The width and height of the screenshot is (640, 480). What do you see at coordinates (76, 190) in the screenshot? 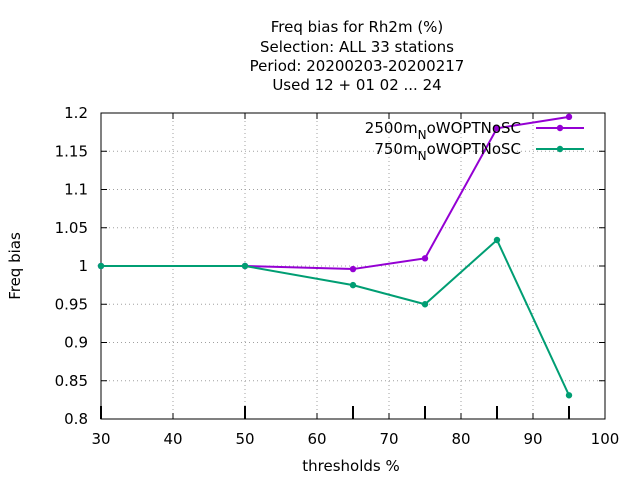
I see `y-tick-label: 1.1` at bounding box center [76, 190].